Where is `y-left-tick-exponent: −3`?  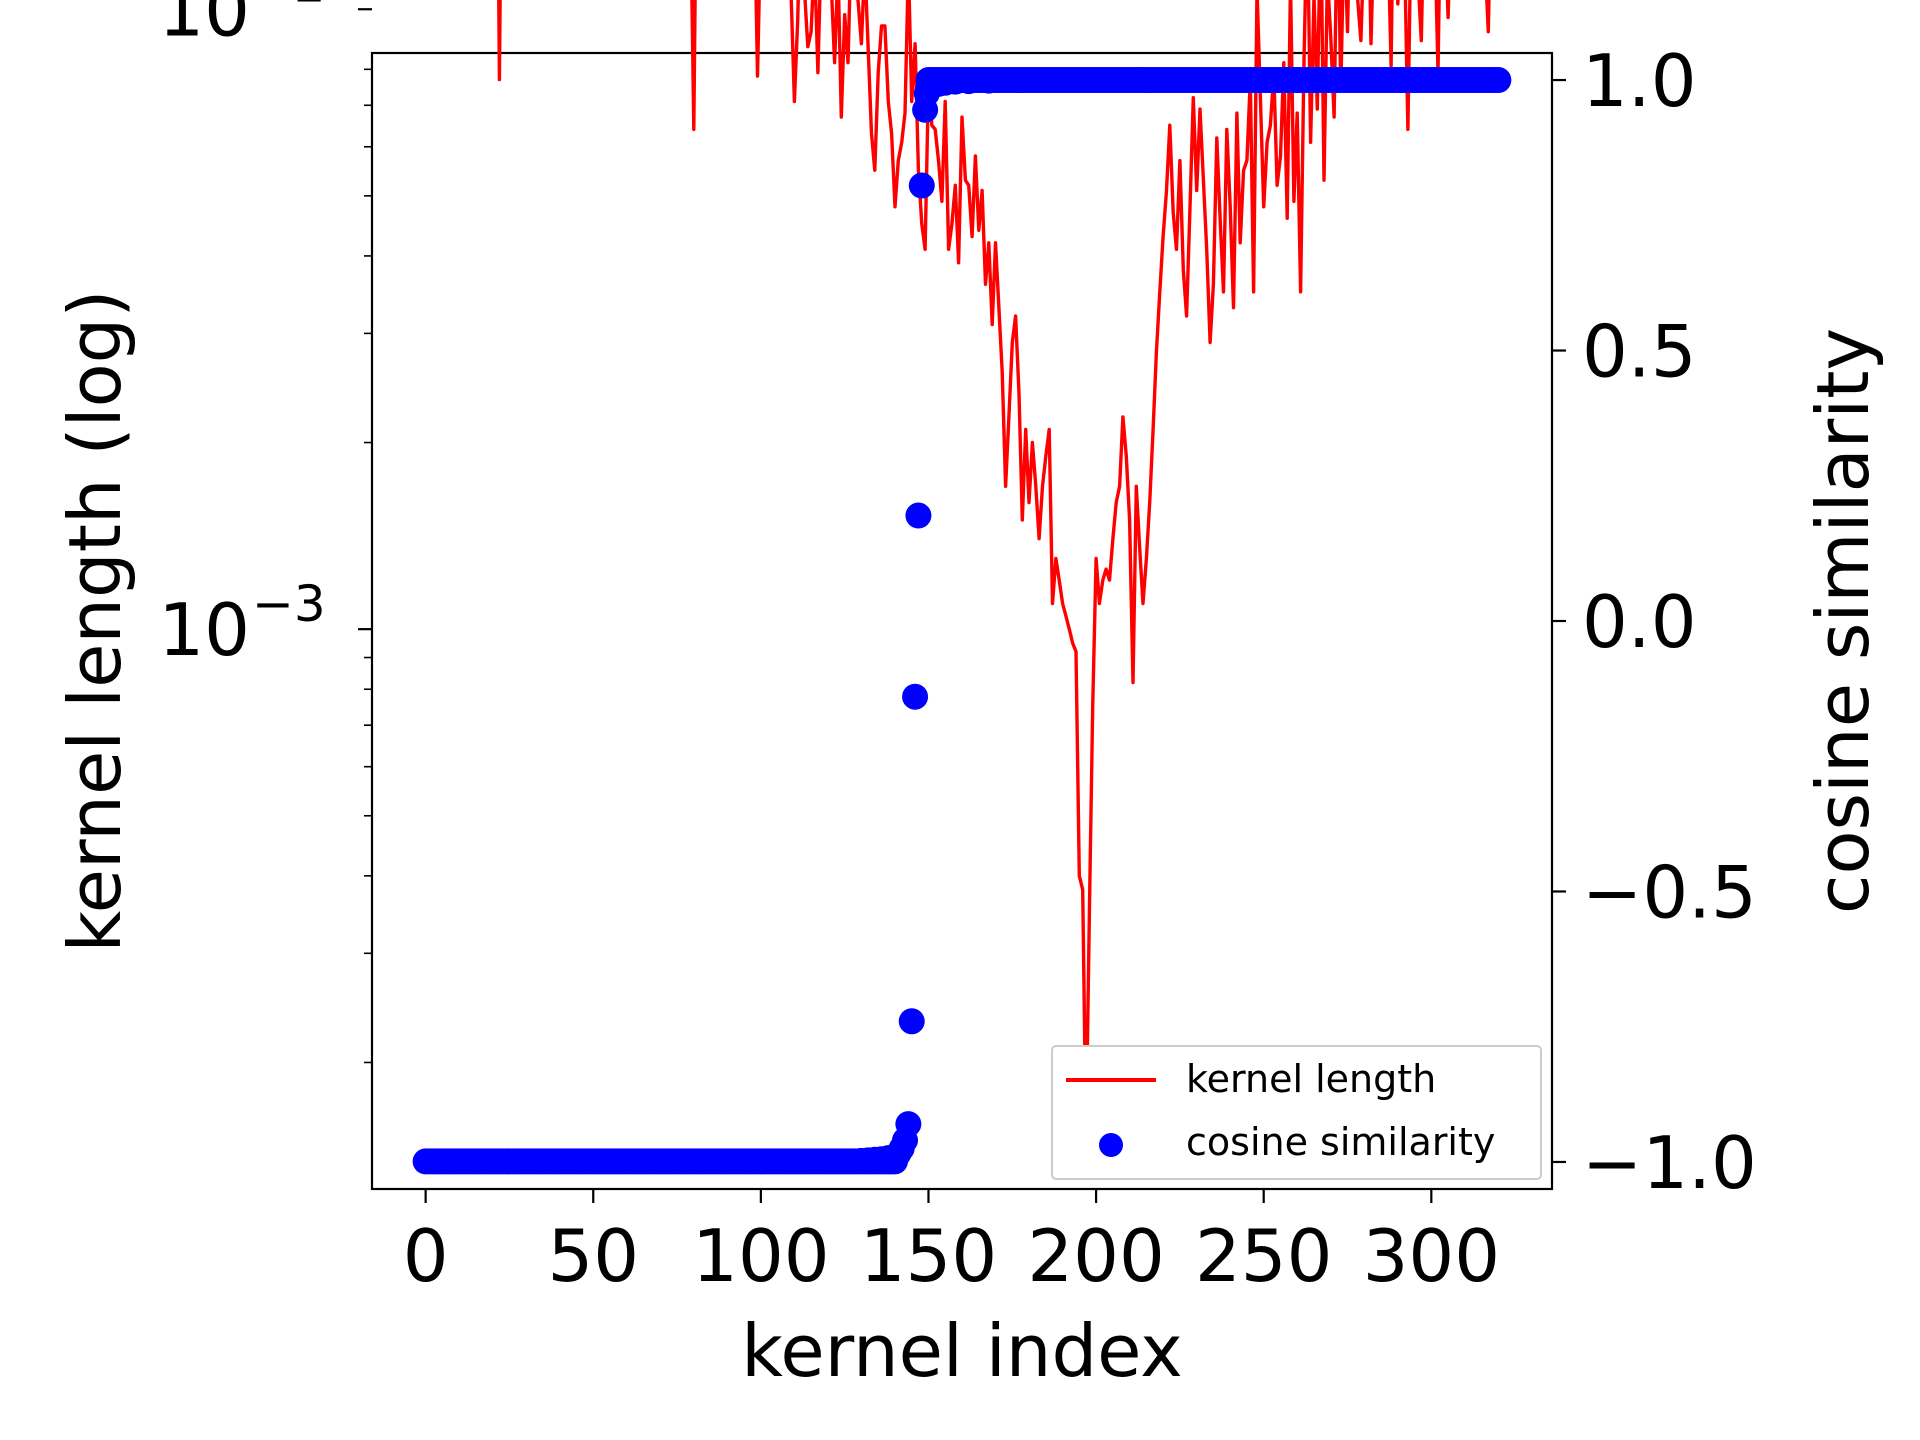 y-left-tick-exponent: −3 is located at coordinates (289, 604).